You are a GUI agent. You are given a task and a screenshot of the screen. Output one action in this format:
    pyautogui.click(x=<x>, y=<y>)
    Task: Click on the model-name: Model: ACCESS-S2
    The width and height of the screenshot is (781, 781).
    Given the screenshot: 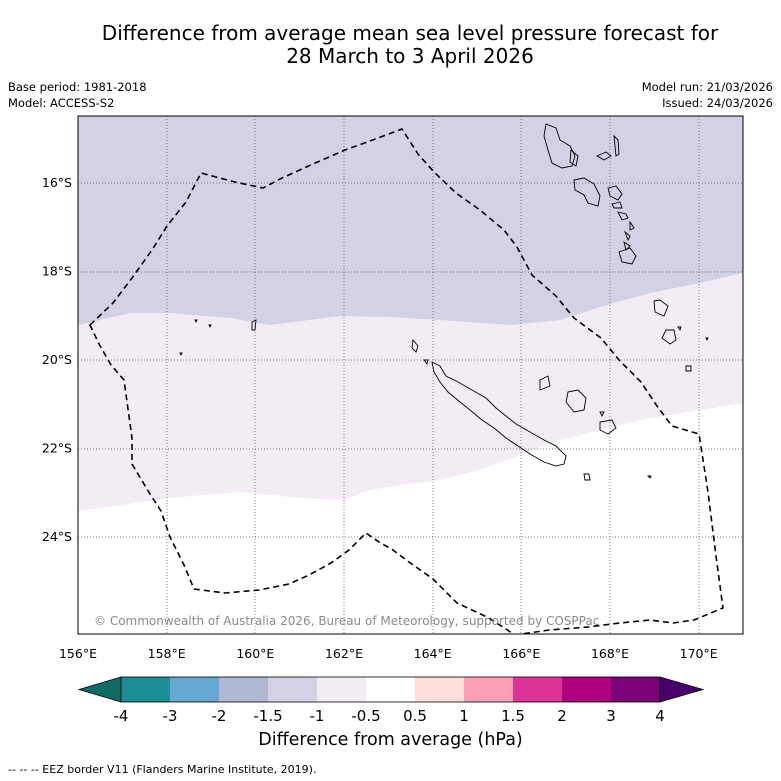 What is the action you would take?
    pyautogui.click(x=61, y=103)
    